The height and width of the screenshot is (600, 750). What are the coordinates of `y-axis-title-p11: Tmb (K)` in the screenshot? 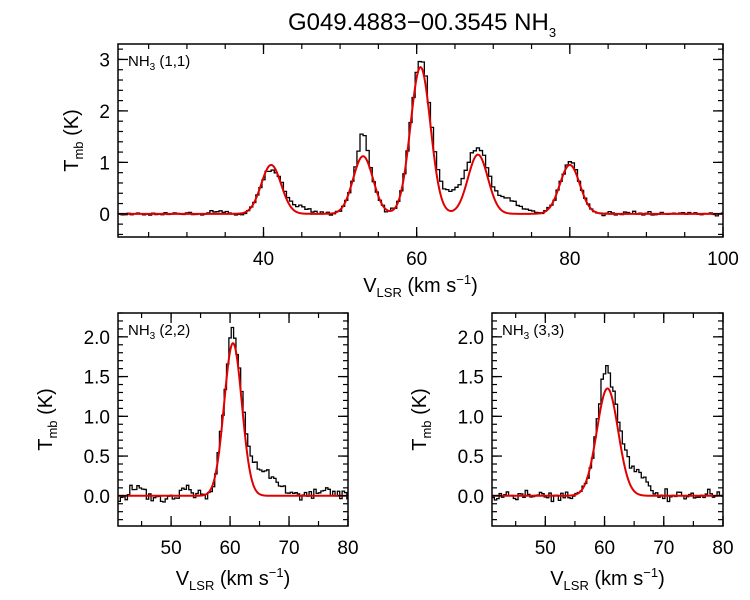 It's located at (73, 140).